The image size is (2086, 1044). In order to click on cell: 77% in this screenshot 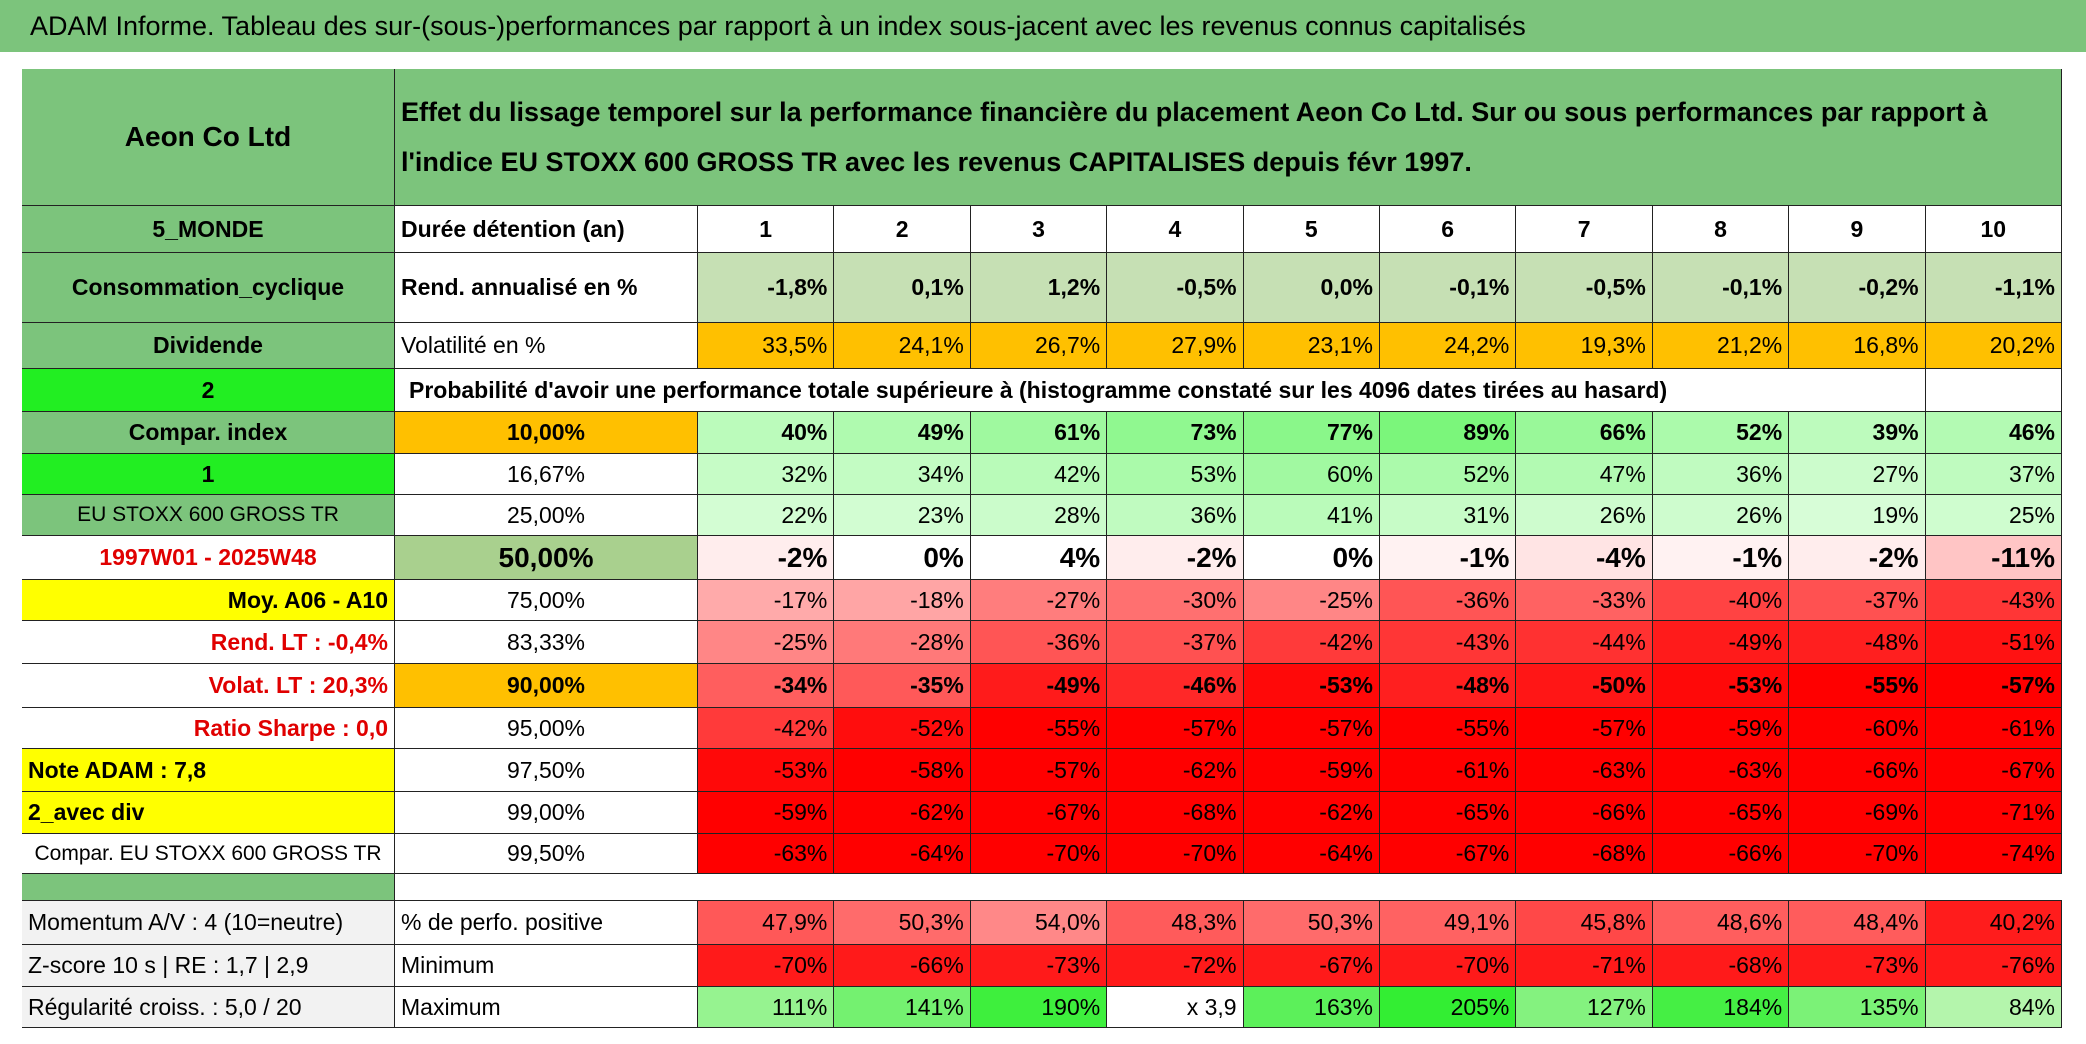, I will do `click(1311, 433)`.